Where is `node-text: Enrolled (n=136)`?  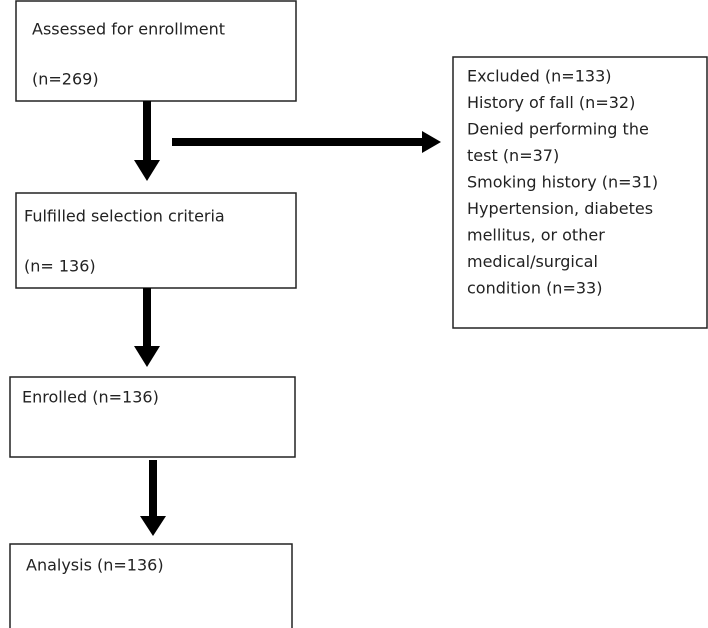 node-text: Enrolled (n=136) is located at coordinates (90, 397).